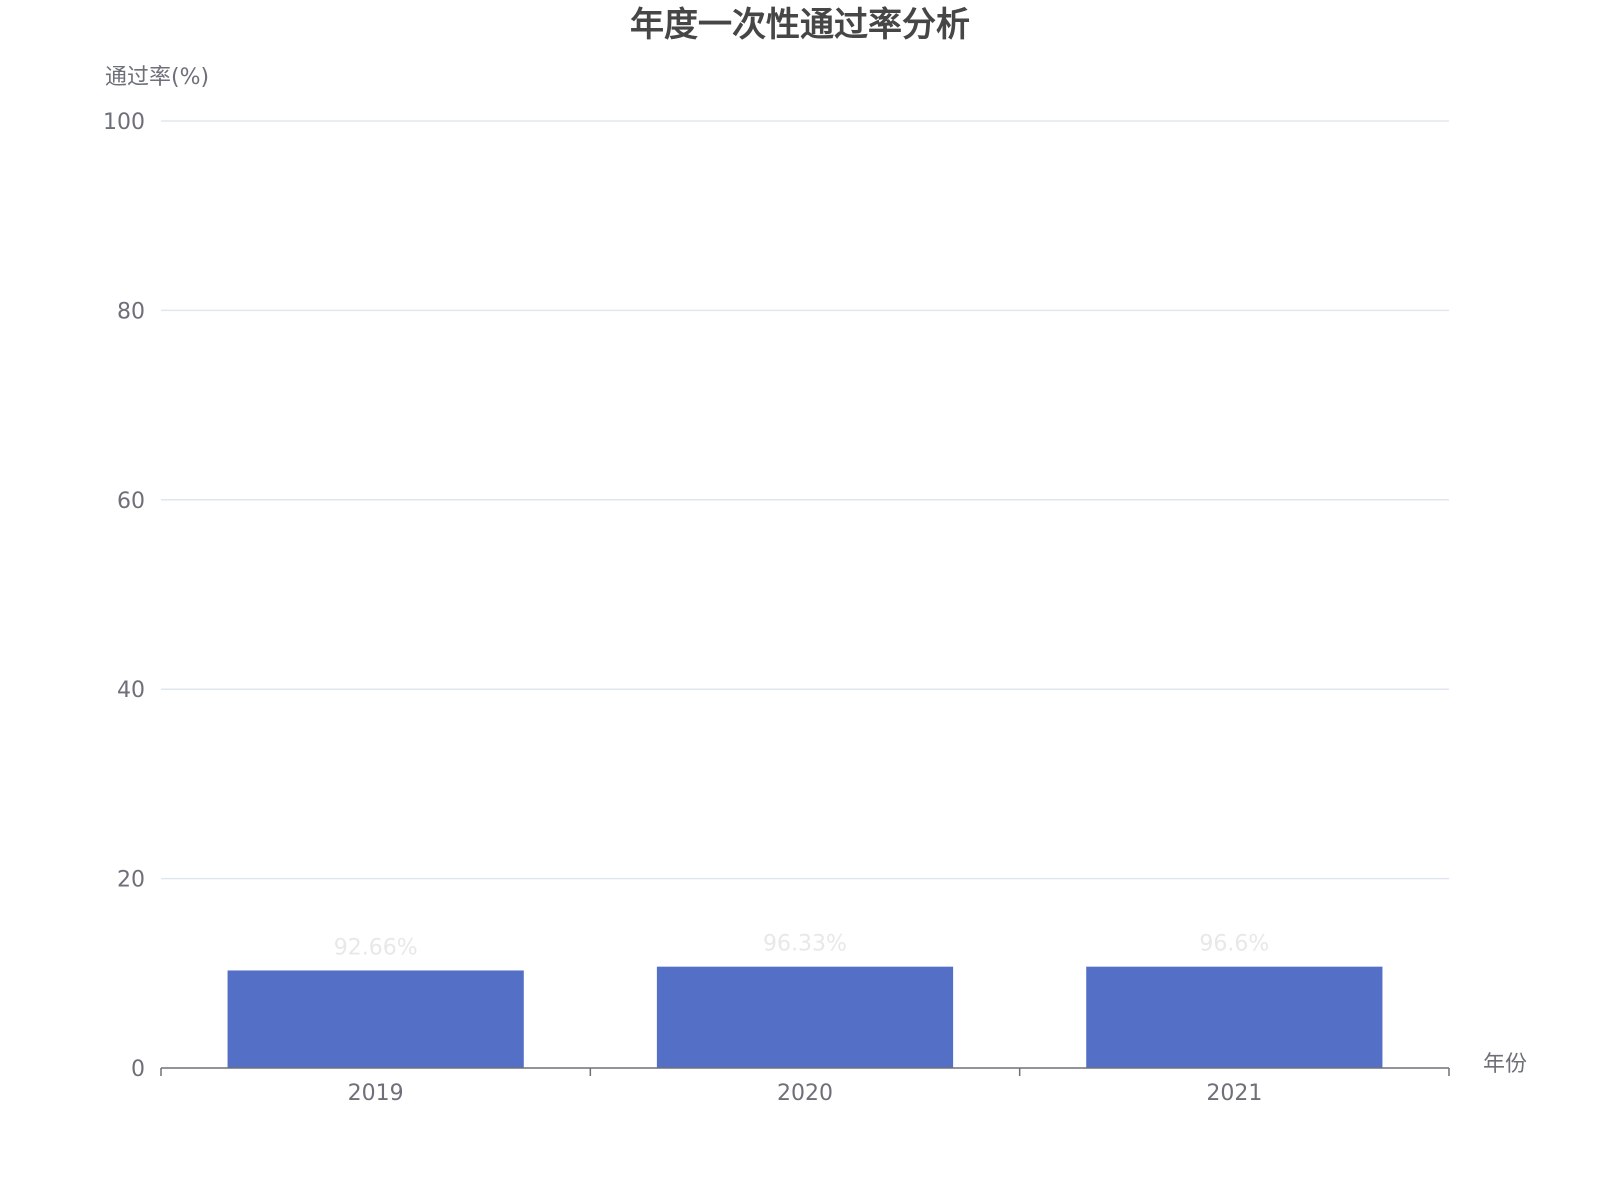 The width and height of the screenshot is (1600, 1204). I want to click on x-axis: 2019 2020 2021, so click(805, 1086).